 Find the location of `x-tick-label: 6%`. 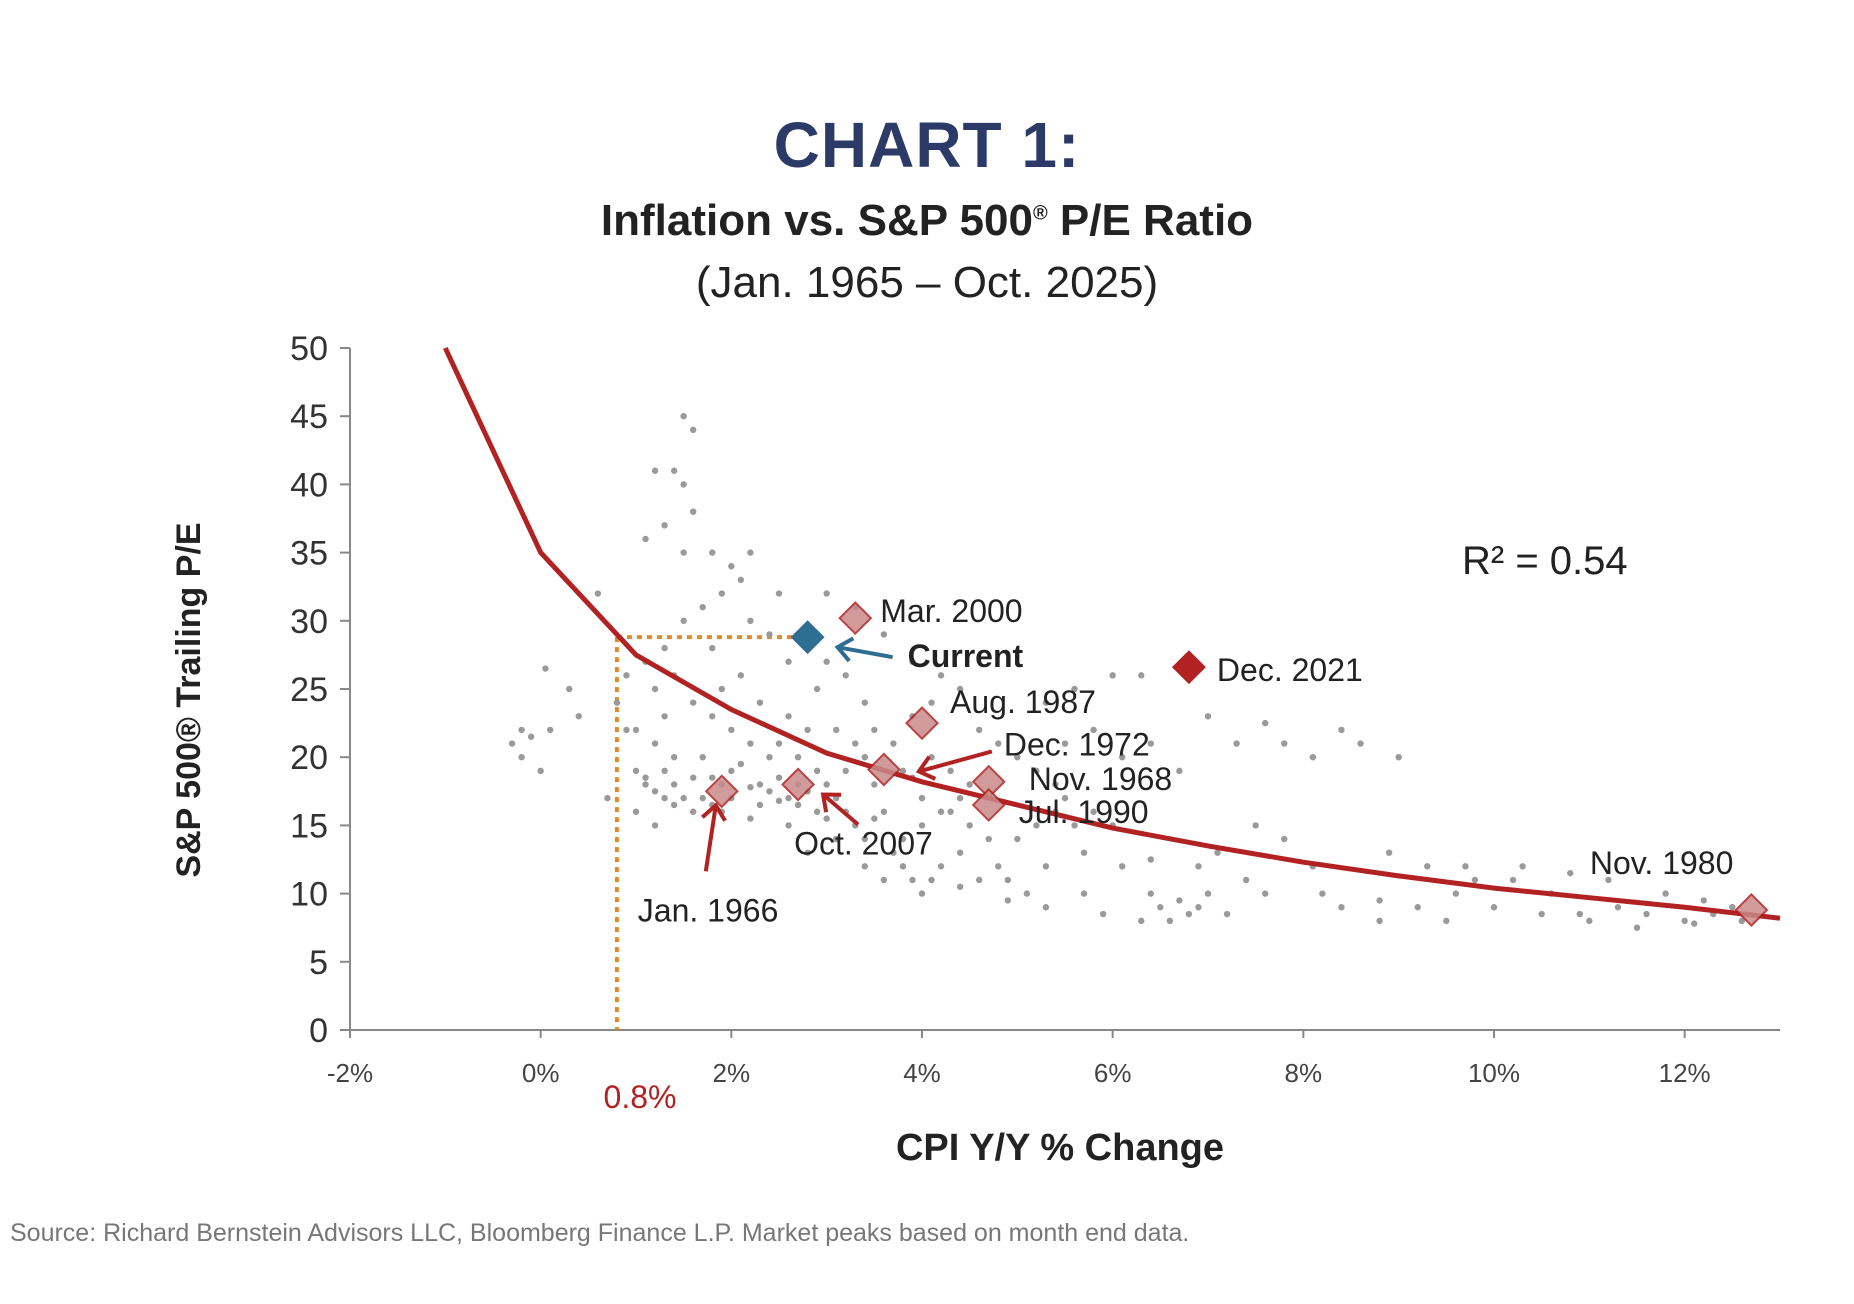

x-tick-label: 6% is located at coordinates (1113, 1073).